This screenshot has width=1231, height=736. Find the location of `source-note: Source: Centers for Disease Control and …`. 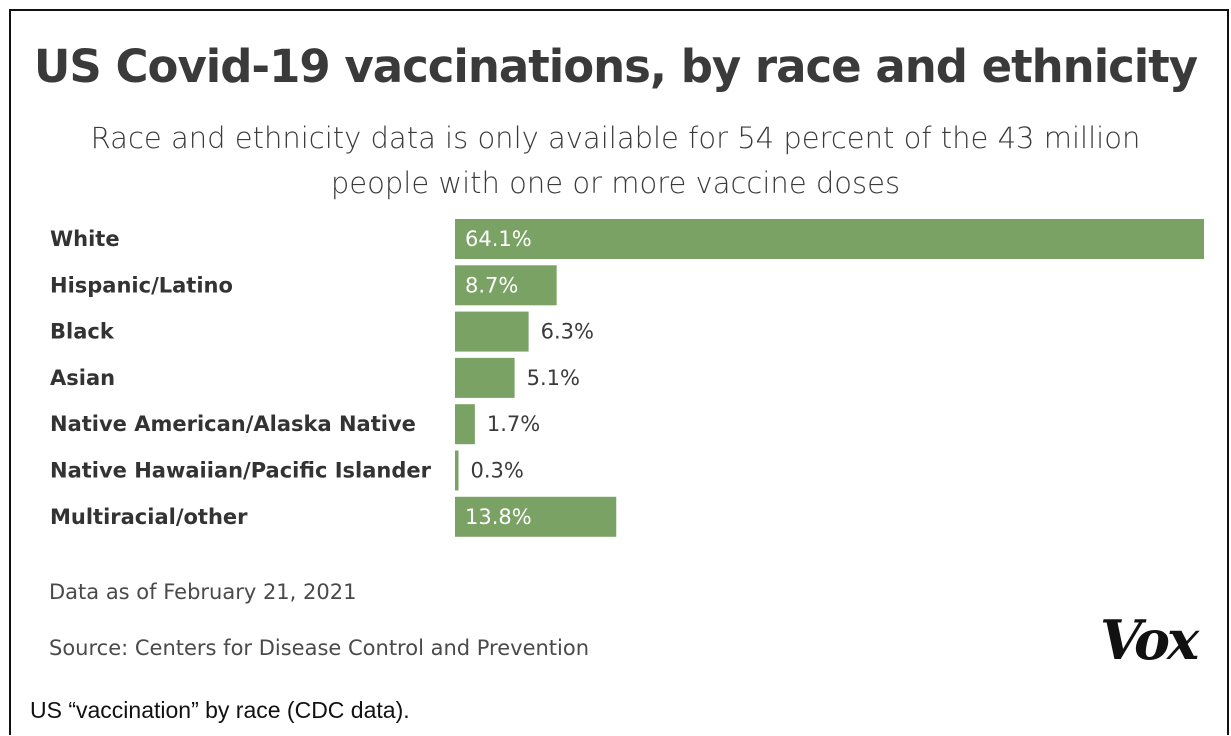

source-note: Source: Centers for Disease Control and … is located at coordinates (319, 648).